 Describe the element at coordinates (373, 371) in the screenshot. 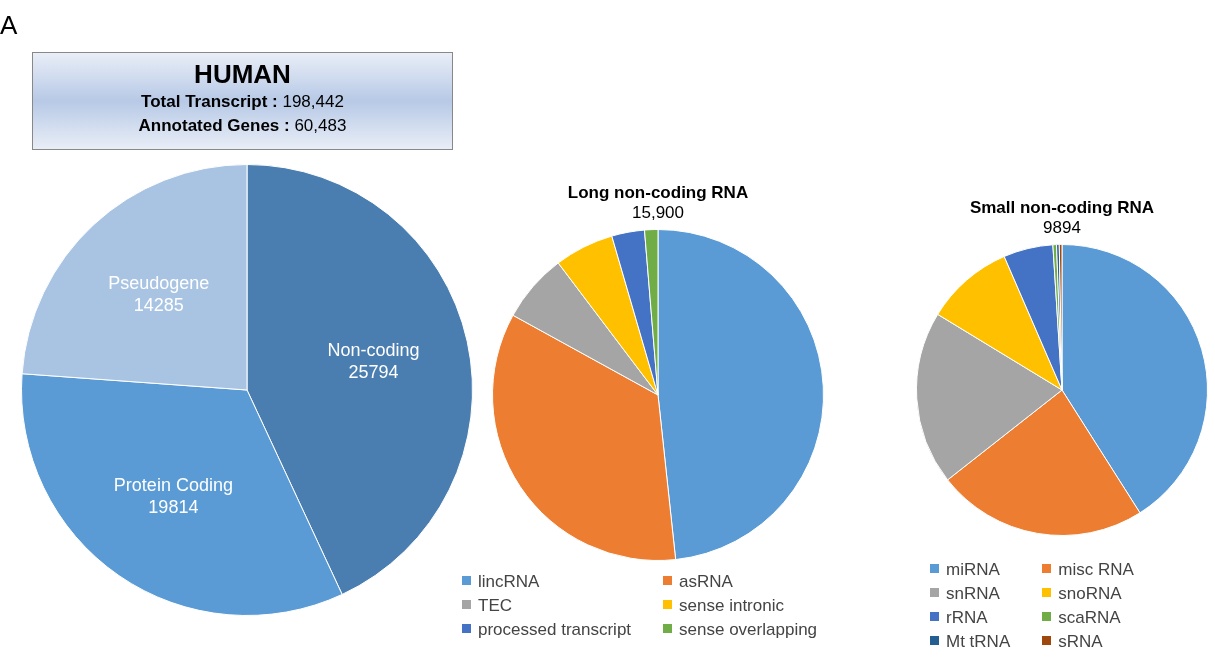

I see `data-label: 25794` at that location.